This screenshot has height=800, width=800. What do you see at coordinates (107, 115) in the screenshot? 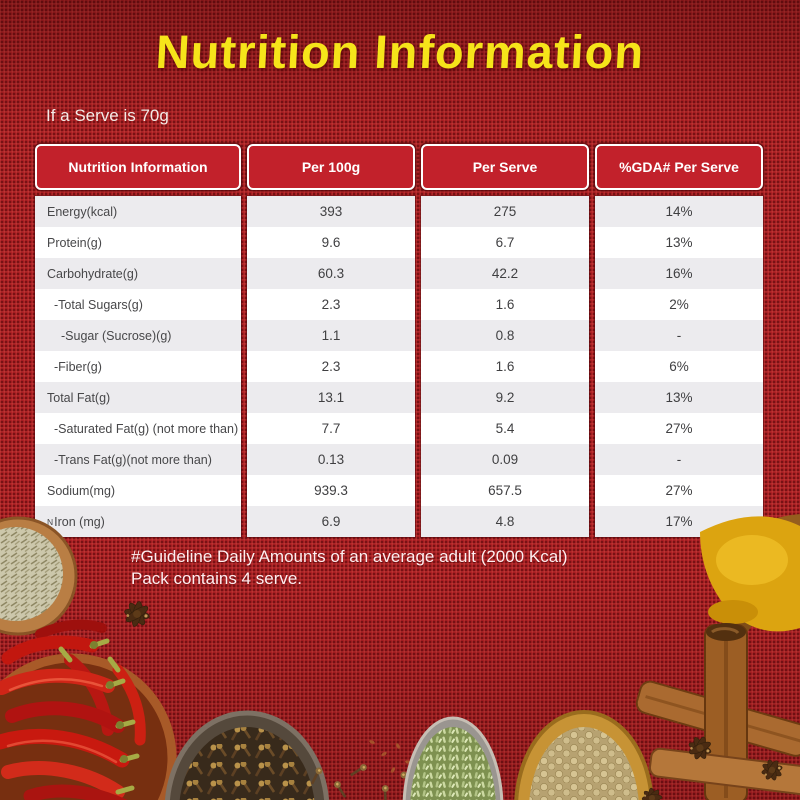
I see `serve-size-note: If a Serve is 70g` at bounding box center [107, 115].